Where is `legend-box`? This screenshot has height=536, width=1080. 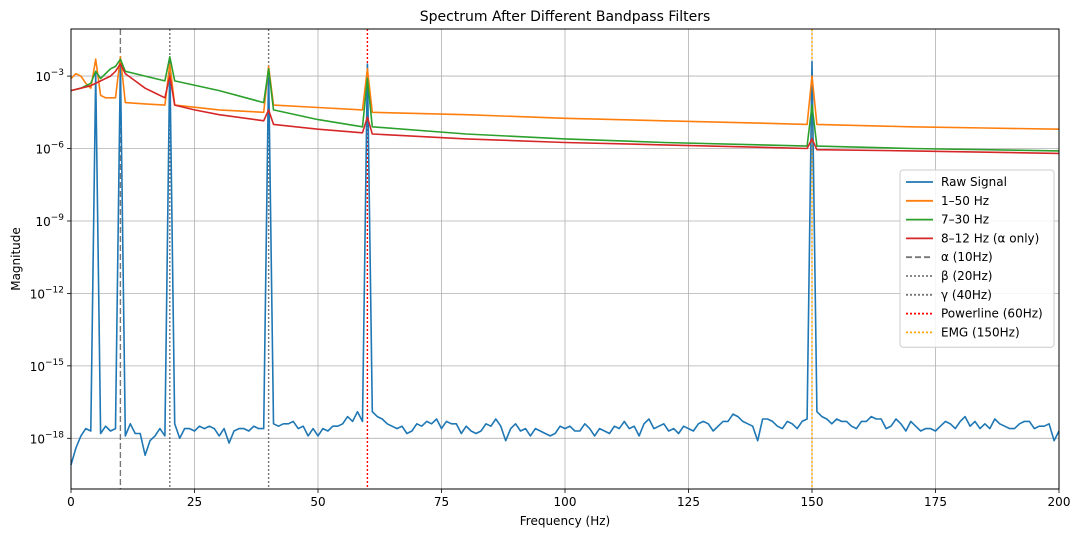 legend-box is located at coordinates (977, 258).